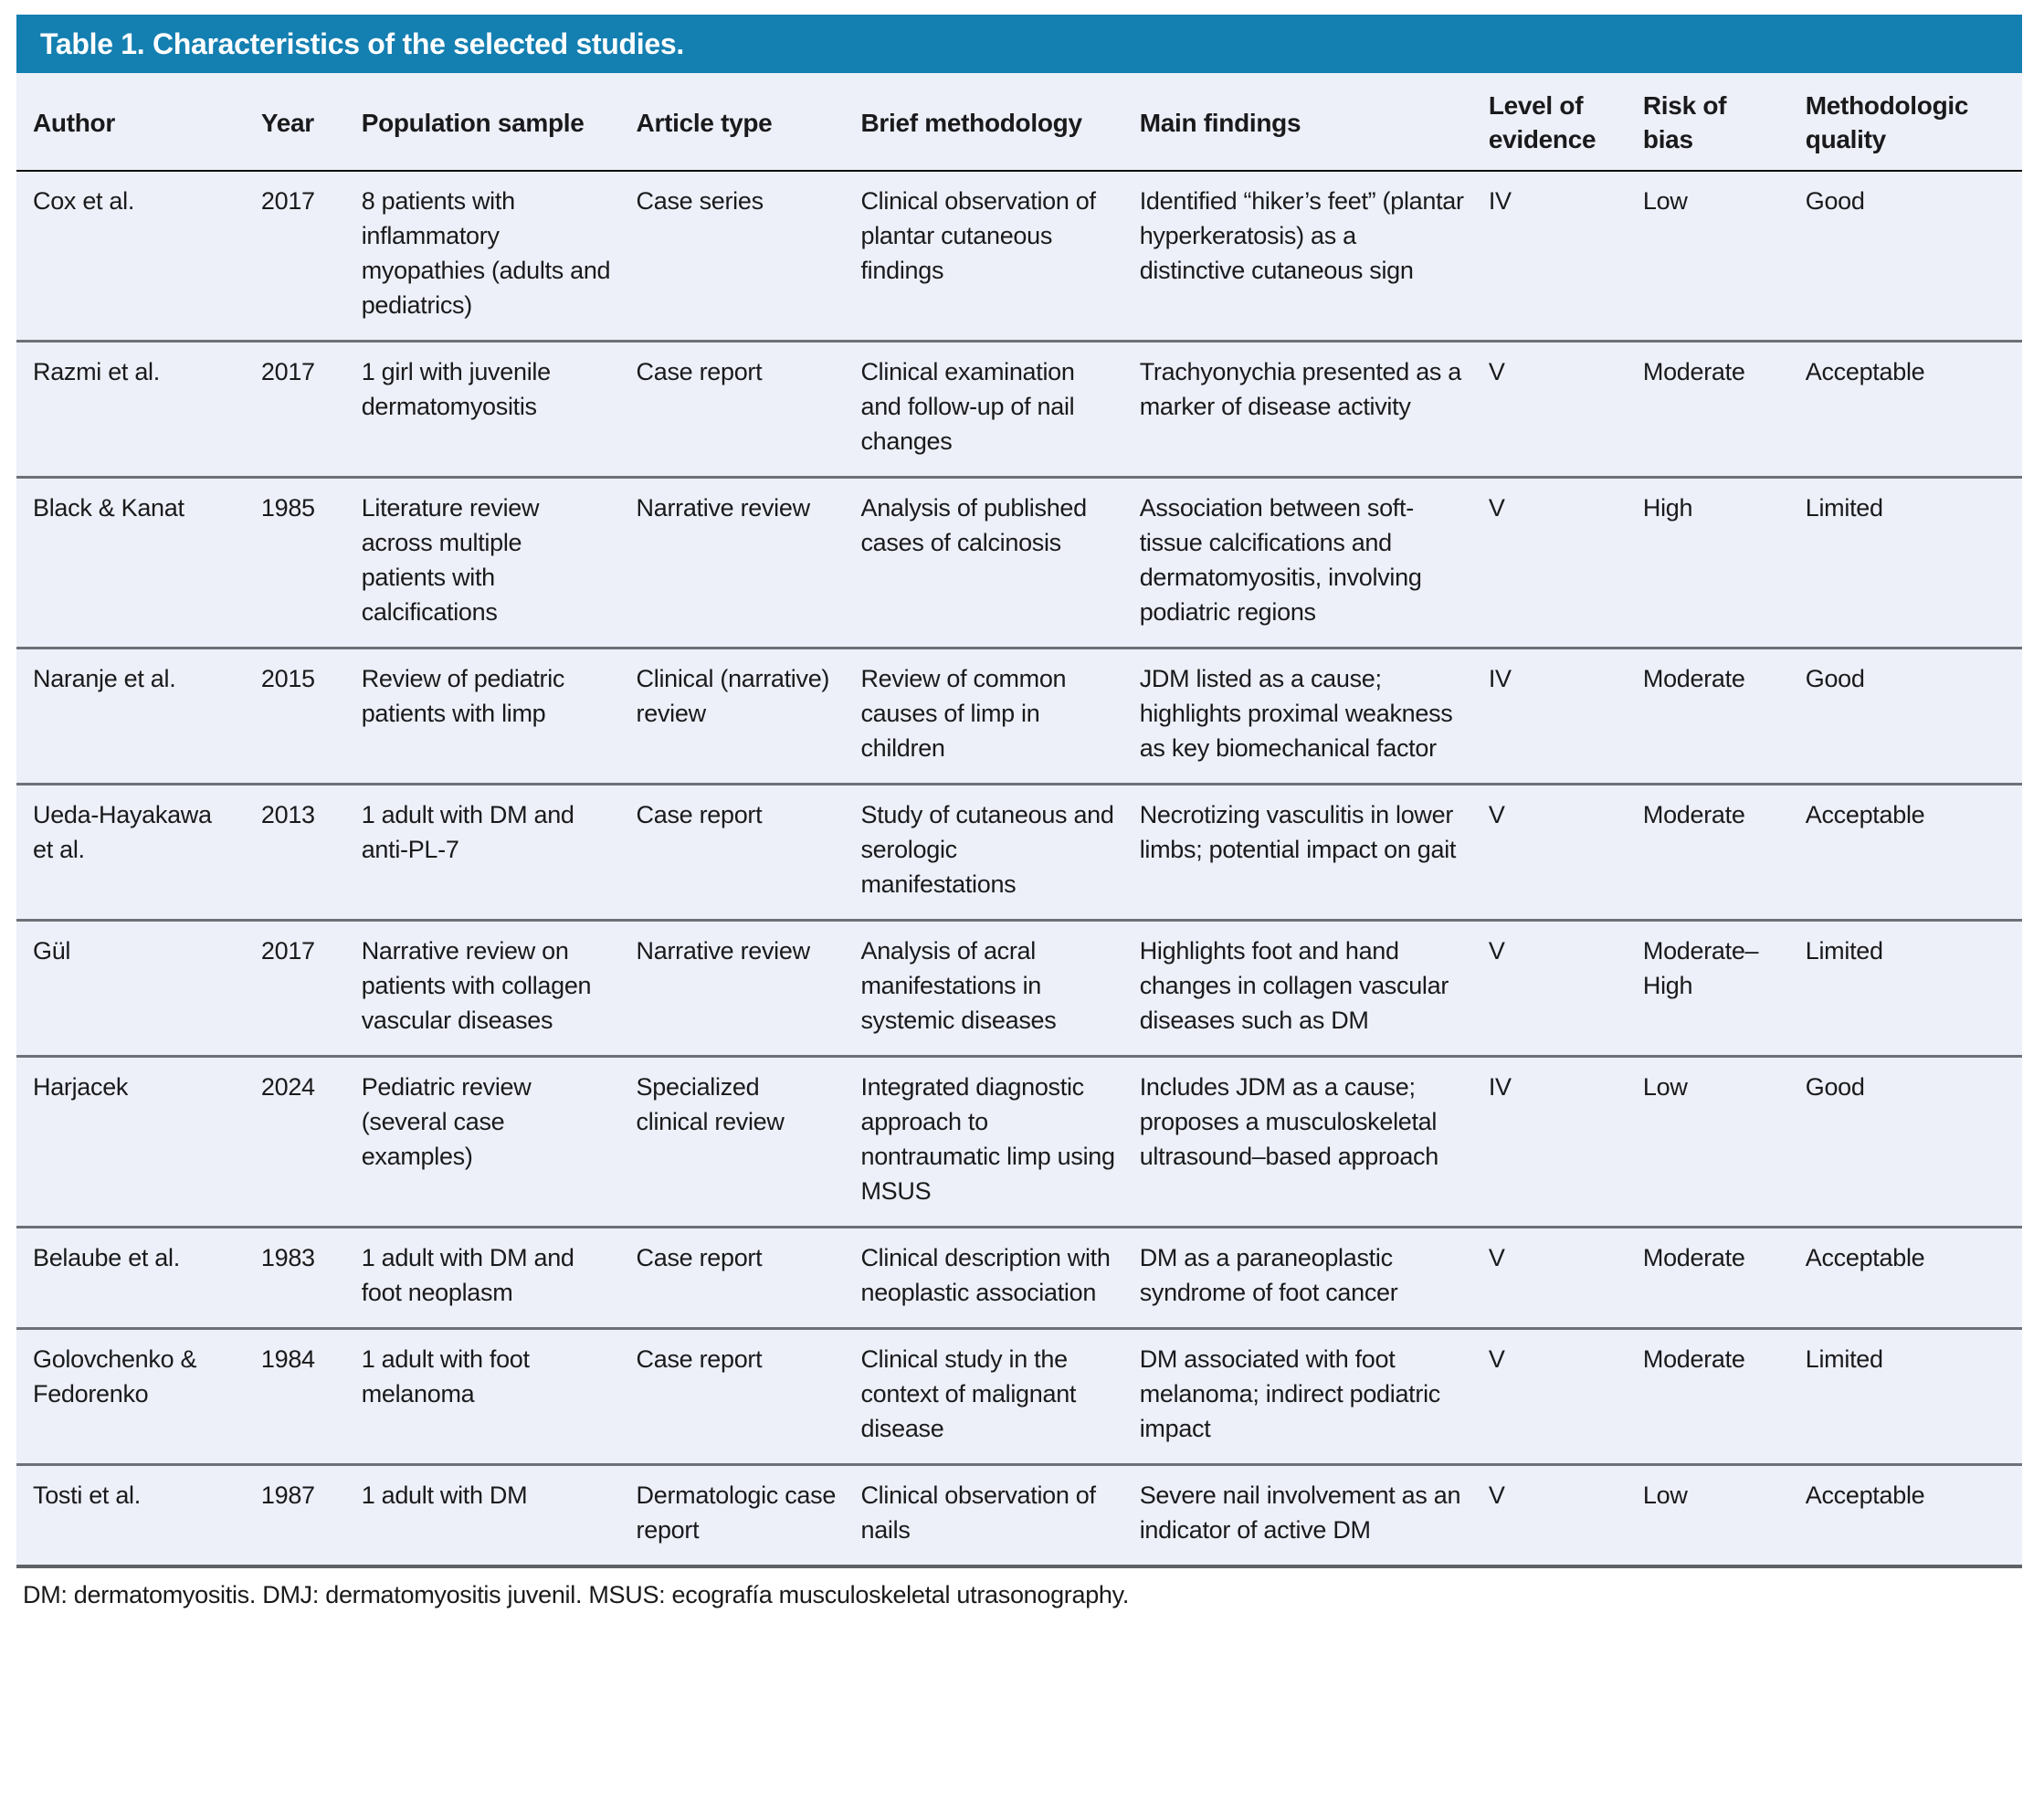 The image size is (2044, 1803). I want to click on cell-year: 2015, so click(311, 717).